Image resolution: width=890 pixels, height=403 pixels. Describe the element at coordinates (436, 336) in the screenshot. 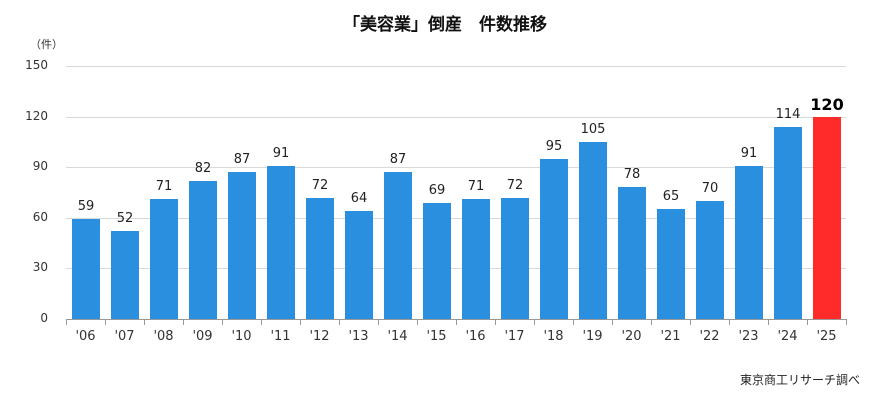

I see `x-tick-label: '15` at that location.